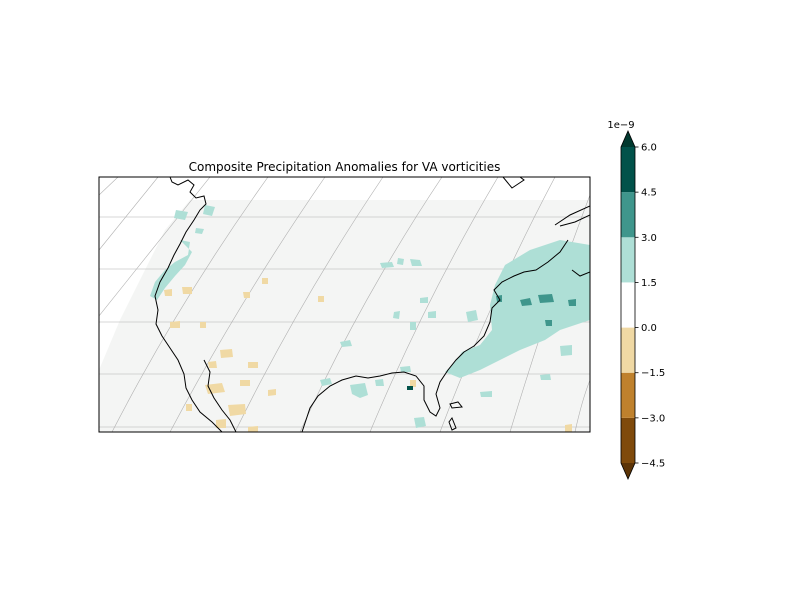 The height and width of the screenshot is (612, 792). I want to click on coastline-baja, so click(220, 395).